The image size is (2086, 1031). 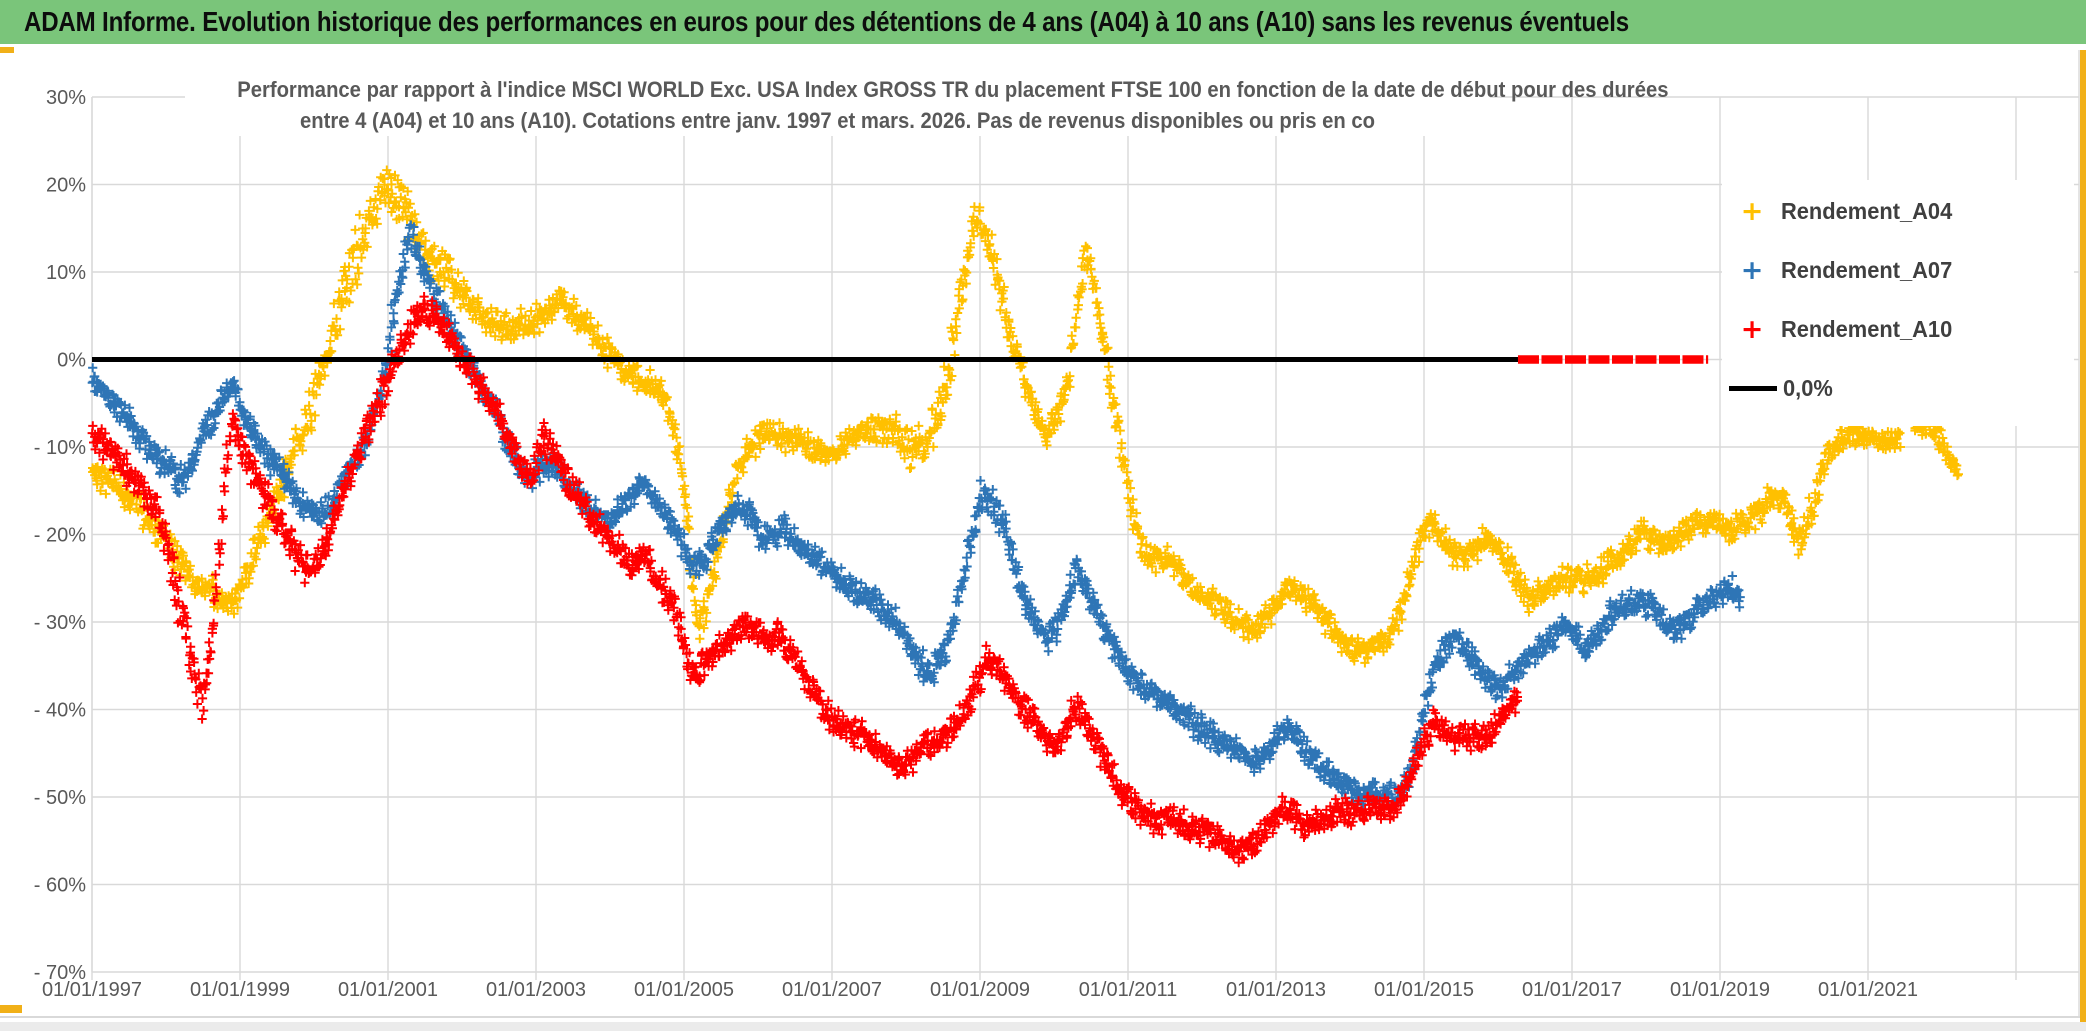 What do you see at coordinates (11, 1009) in the screenshot?
I see `frame-accent-bottom-left` at bounding box center [11, 1009].